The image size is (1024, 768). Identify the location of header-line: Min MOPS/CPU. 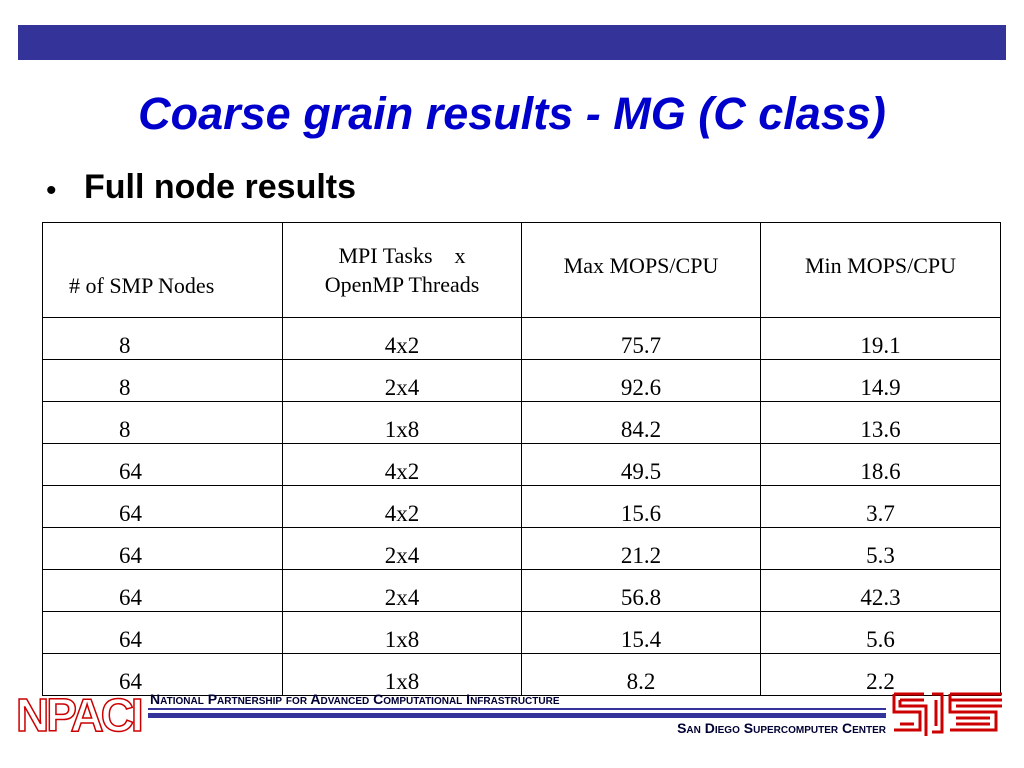
(880, 265).